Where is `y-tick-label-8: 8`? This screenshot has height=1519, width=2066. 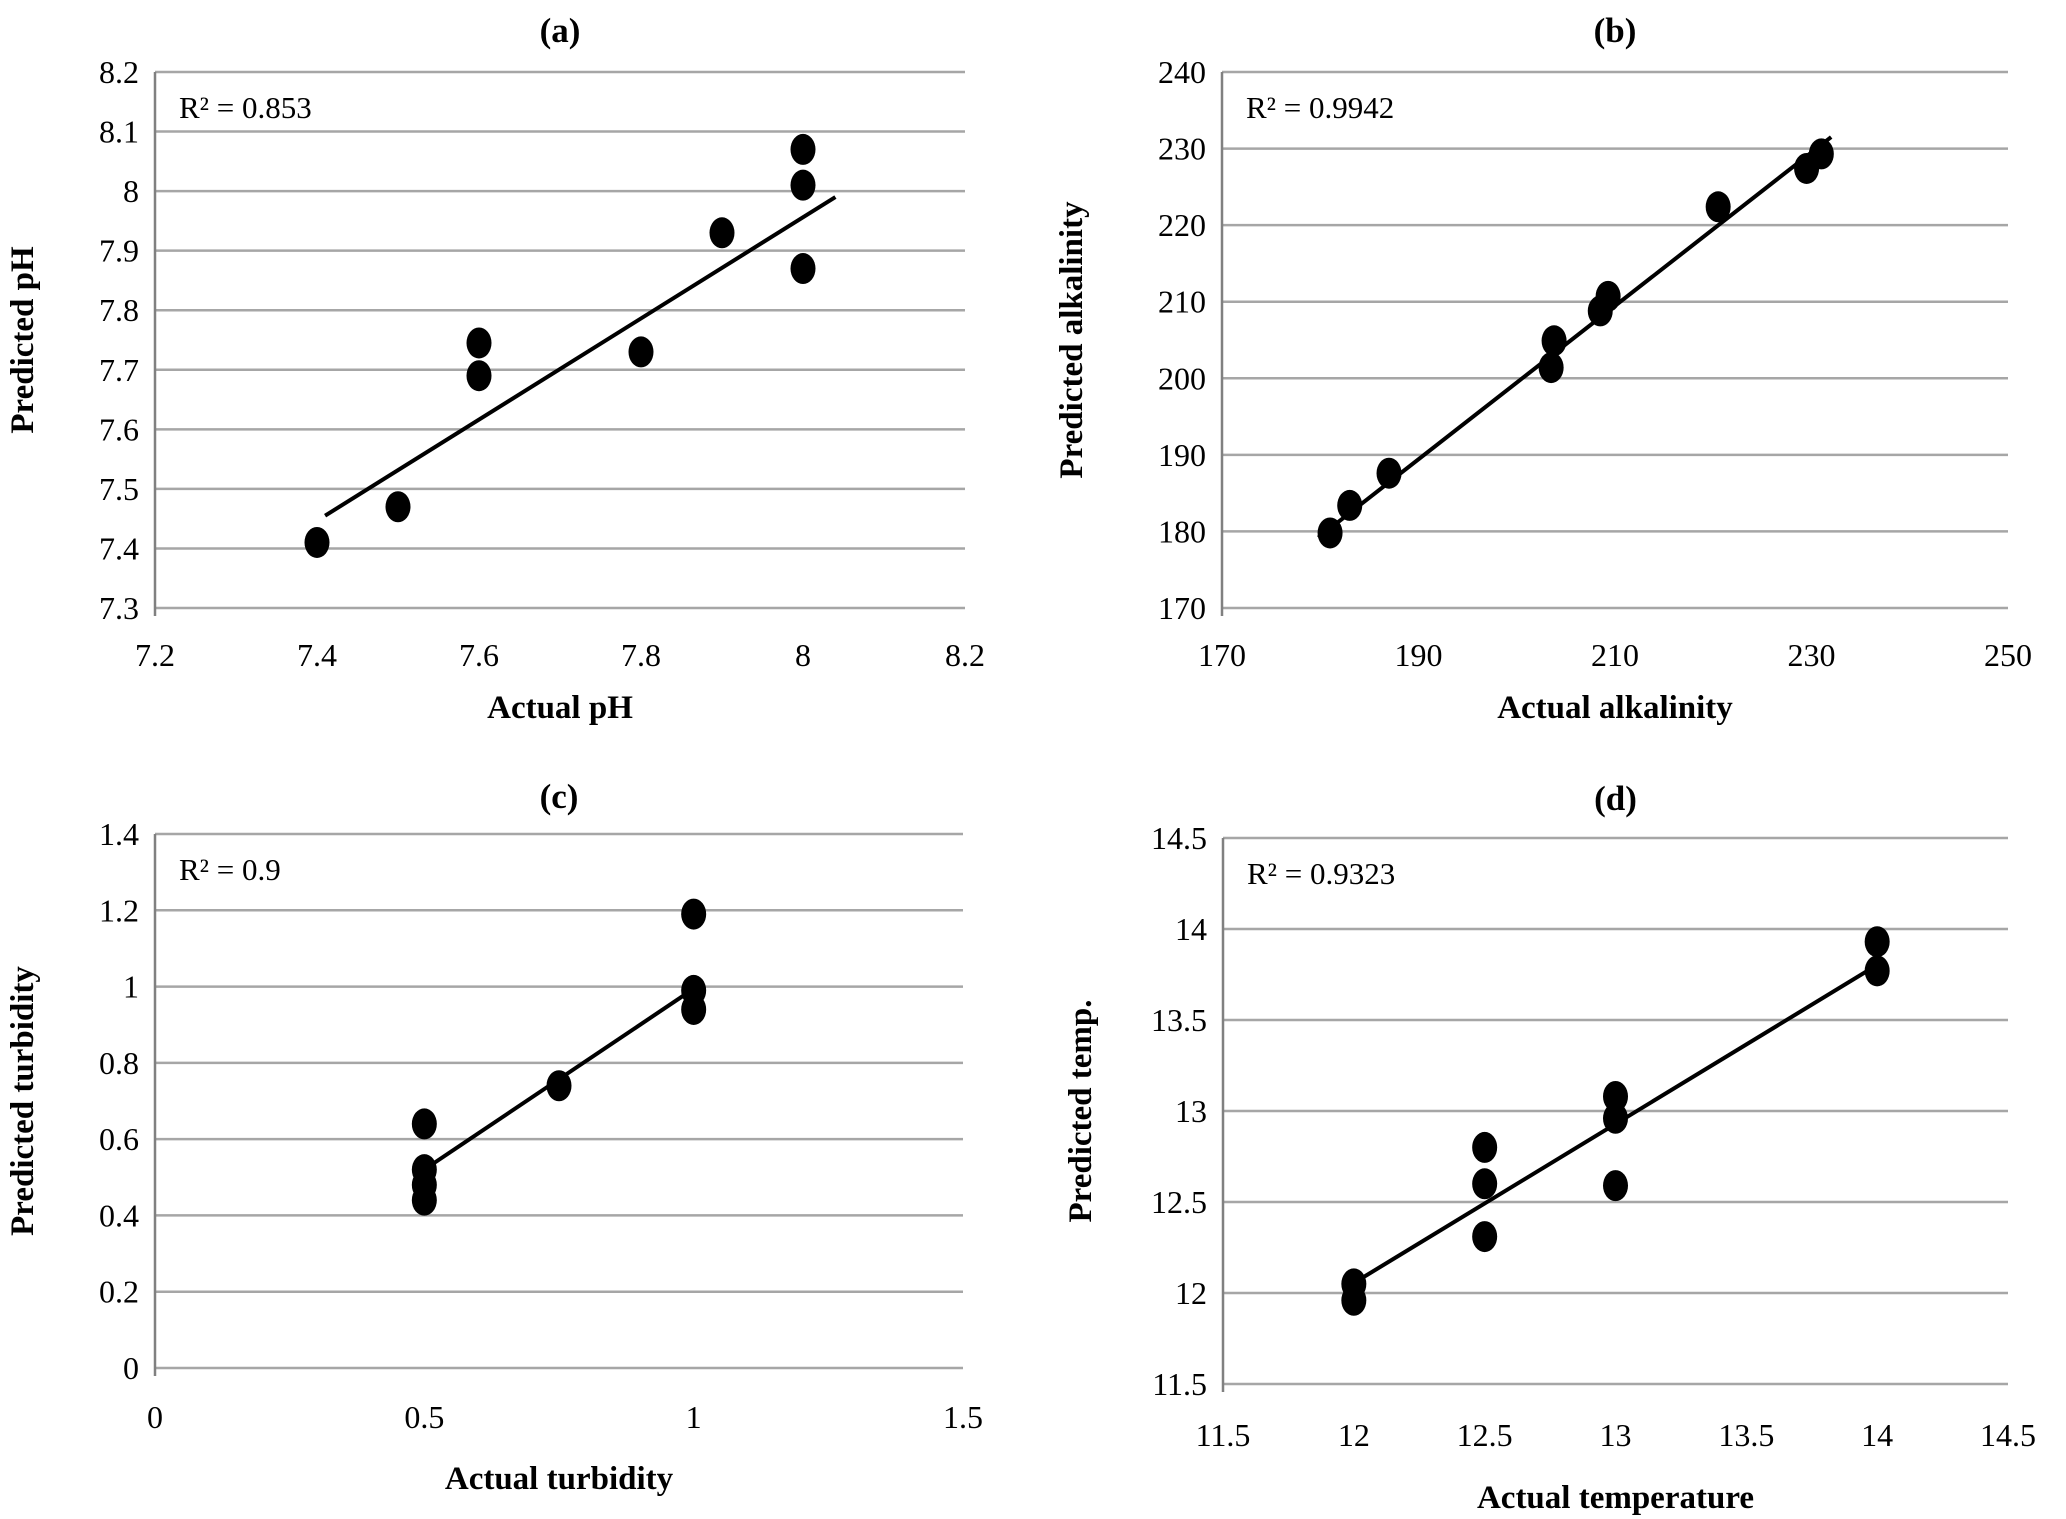
y-tick-label-8: 8 is located at coordinates (131, 191).